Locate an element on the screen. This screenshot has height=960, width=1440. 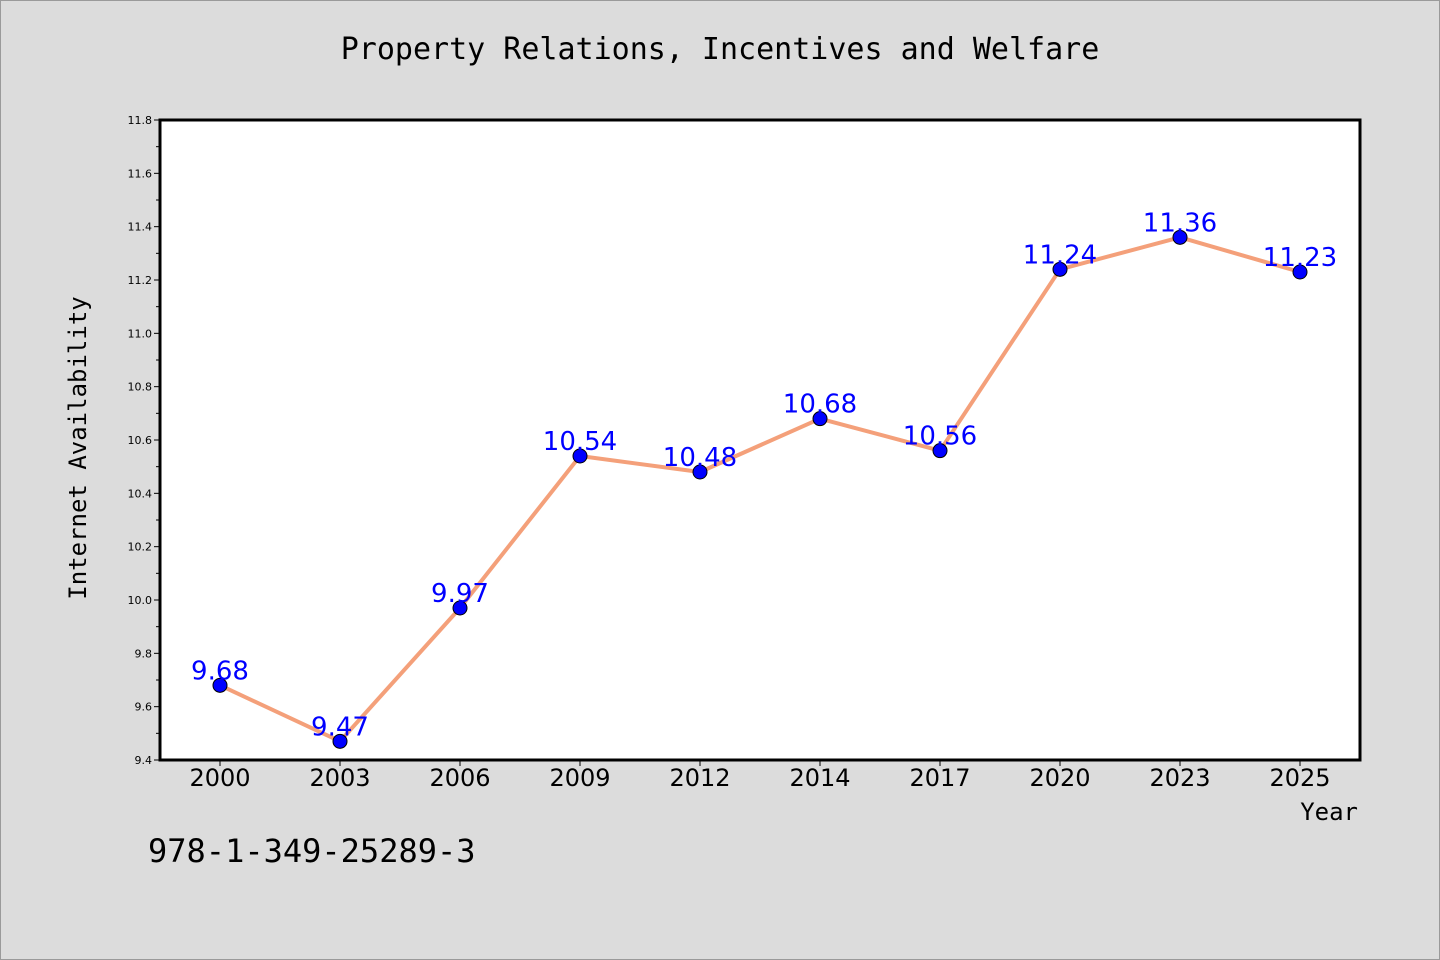
data-label: 11.24 is located at coordinates (1060, 255).